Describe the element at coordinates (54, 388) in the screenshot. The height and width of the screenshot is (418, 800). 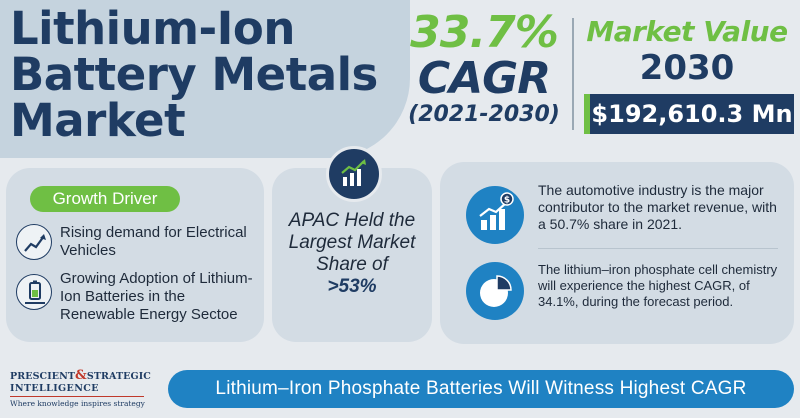
I see `logo-line-2: INTELLIGENCE` at that location.